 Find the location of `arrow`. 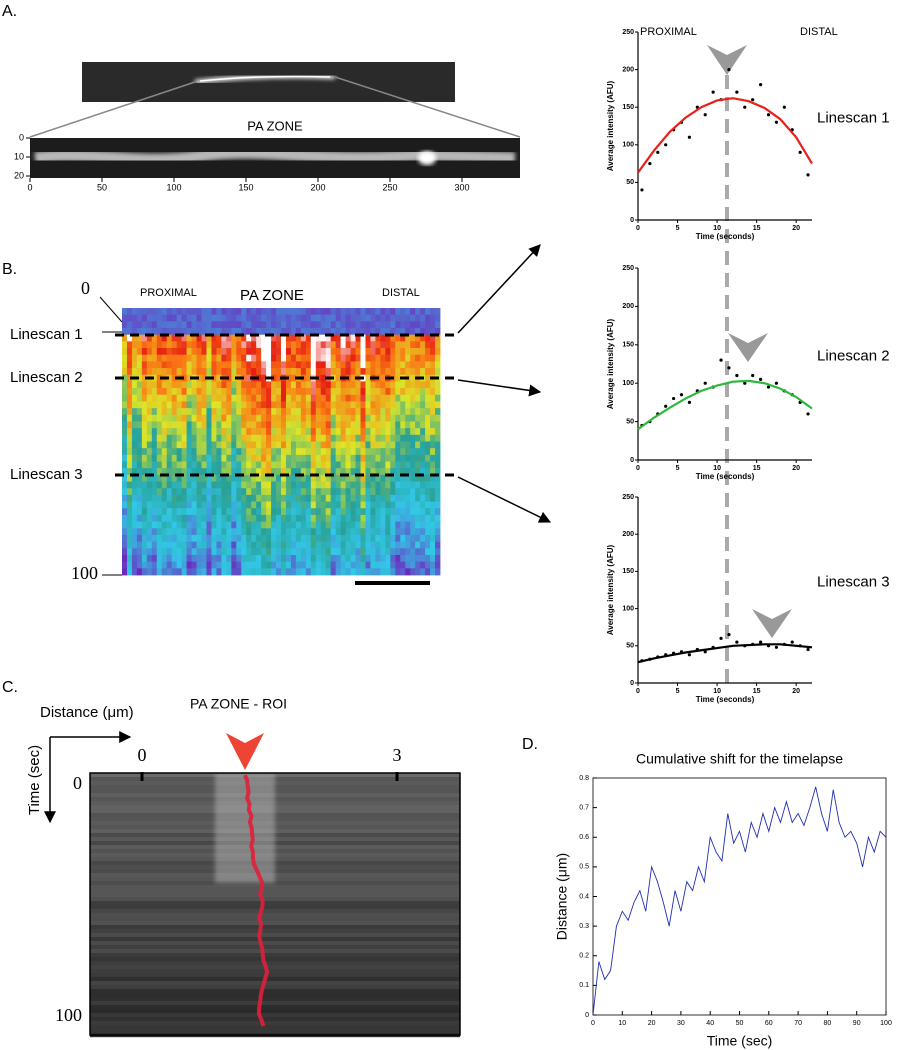

arrow is located at coordinates (504, 499).